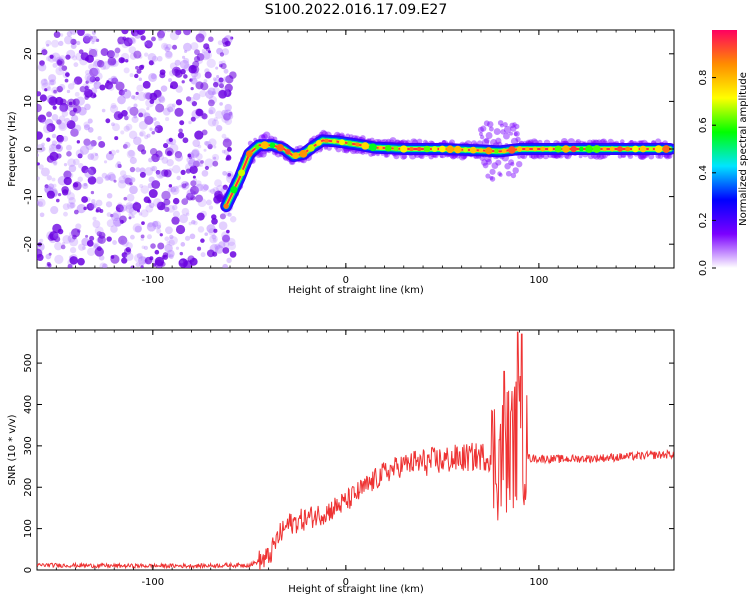 The width and height of the screenshot is (750, 600). Describe the element at coordinates (703, 78) in the screenshot. I see `colorbar-tick-label: 0.8` at that location.